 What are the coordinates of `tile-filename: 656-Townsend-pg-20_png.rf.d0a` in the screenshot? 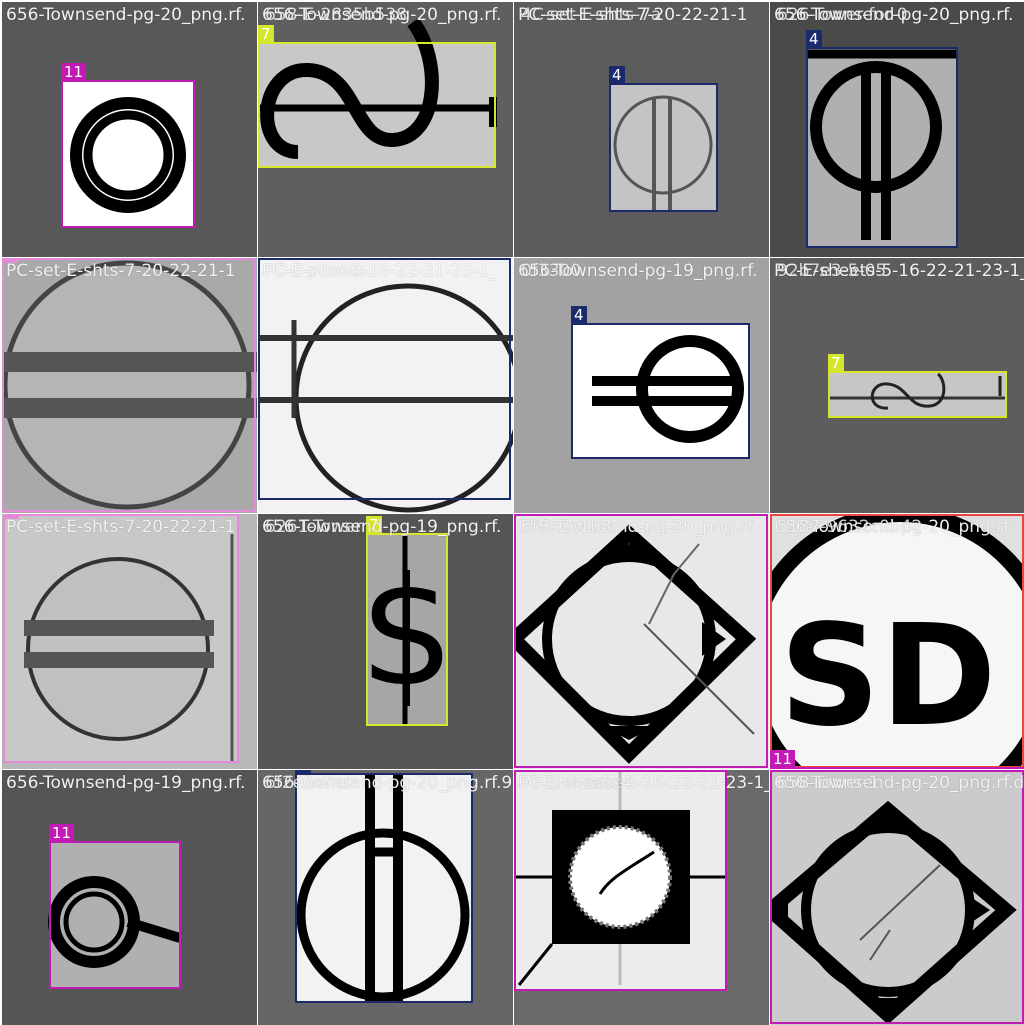 It's located at (899, 783).